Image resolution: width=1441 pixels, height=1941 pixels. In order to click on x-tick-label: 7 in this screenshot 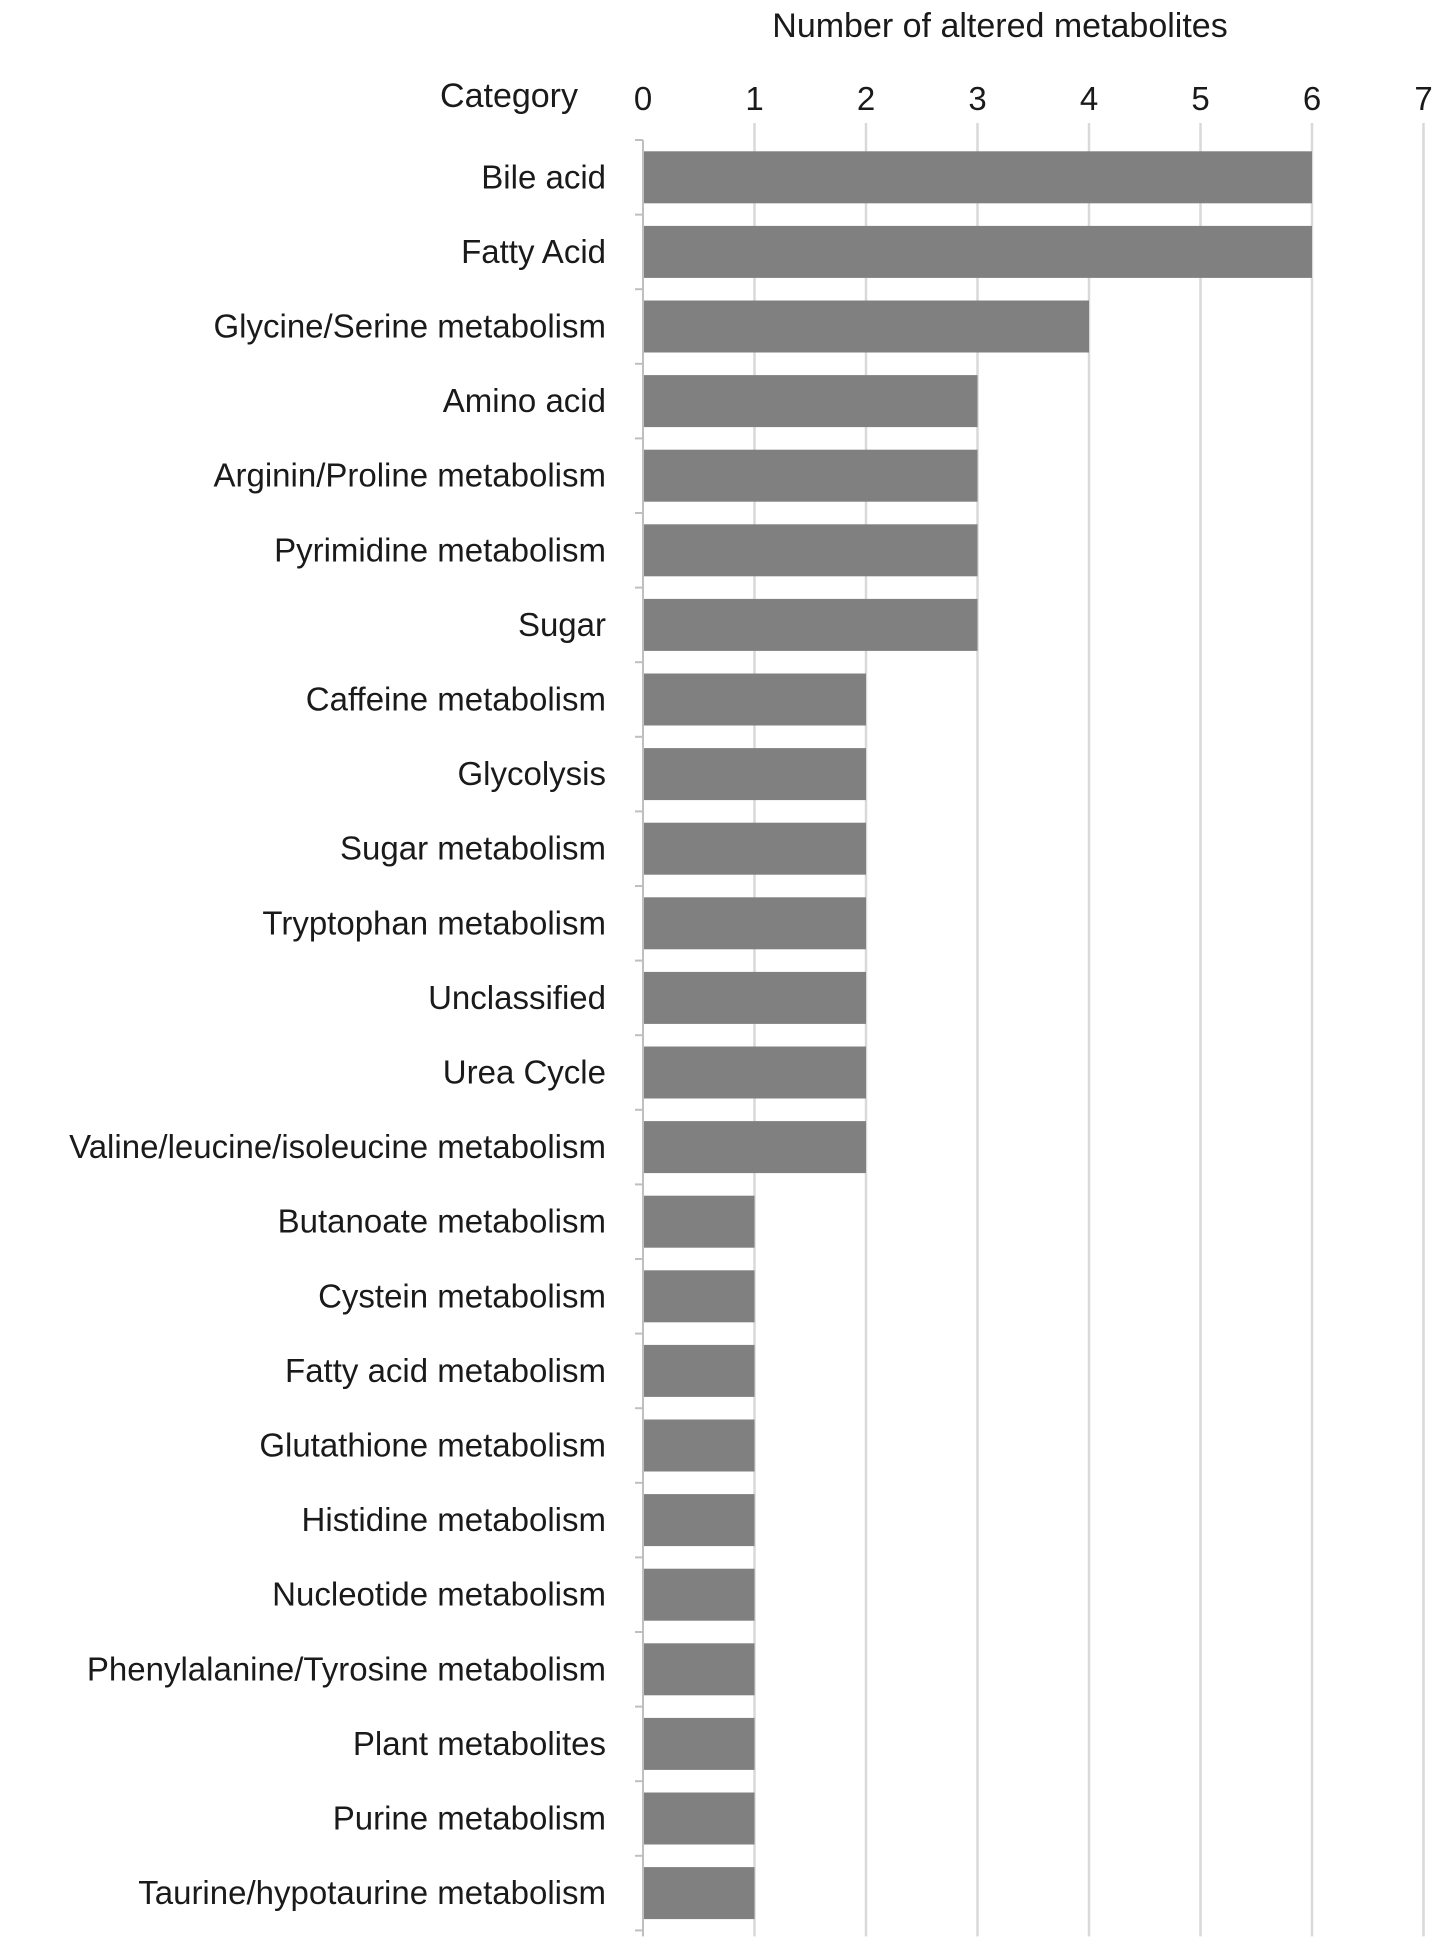, I will do `click(1423, 98)`.